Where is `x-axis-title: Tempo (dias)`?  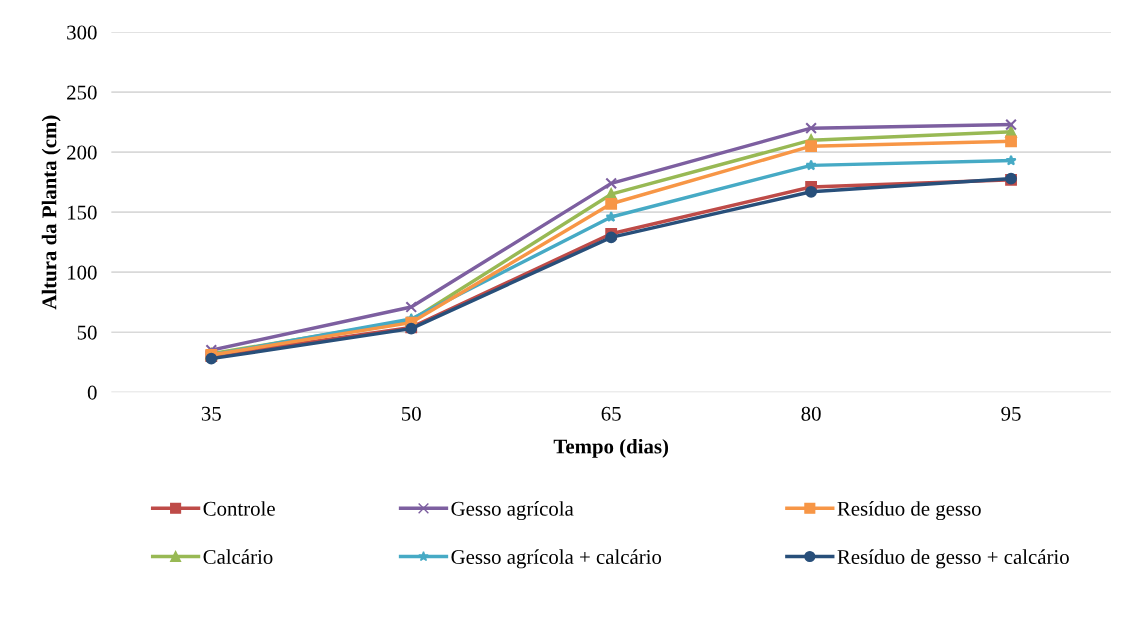 x-axis-title: Tempo (dias) is located at coordinates (611, 448).